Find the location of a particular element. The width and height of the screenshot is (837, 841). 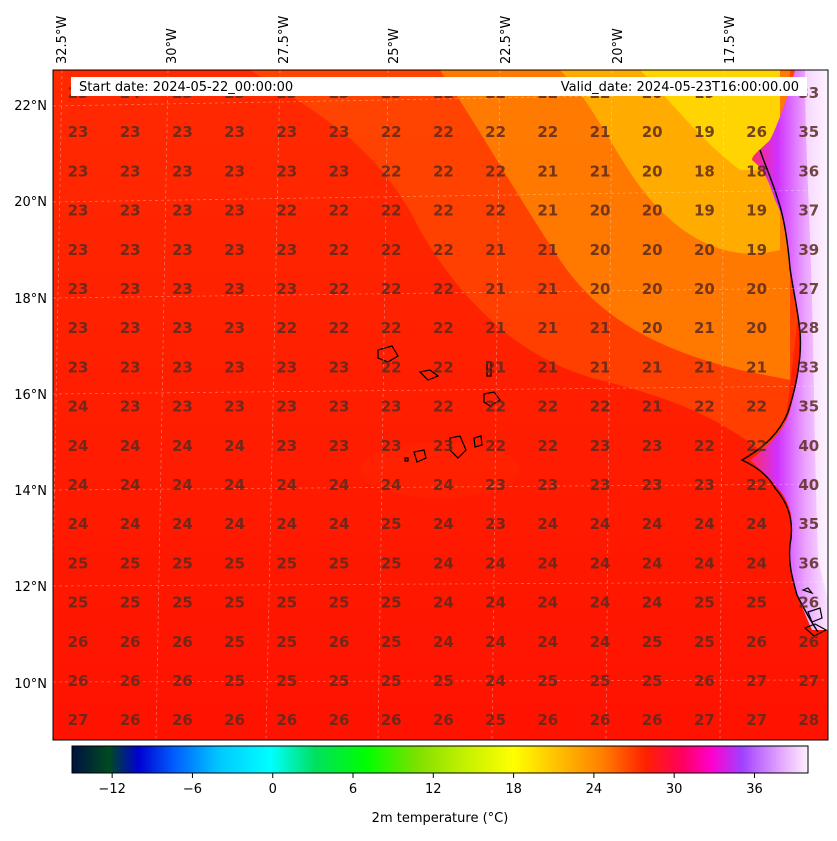

longitude-label: 20°W is located at coordinates (618, 46).